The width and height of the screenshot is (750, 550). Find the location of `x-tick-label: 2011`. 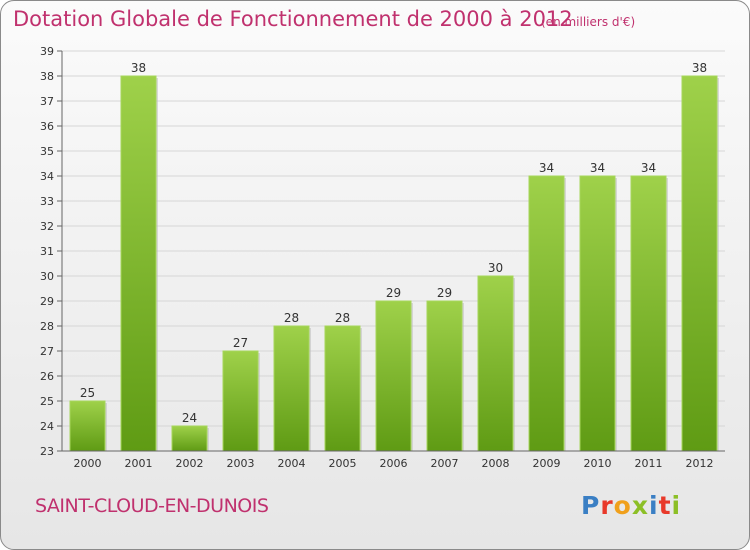

x-tick-label: 2011 is located at coordinates (649, 463).